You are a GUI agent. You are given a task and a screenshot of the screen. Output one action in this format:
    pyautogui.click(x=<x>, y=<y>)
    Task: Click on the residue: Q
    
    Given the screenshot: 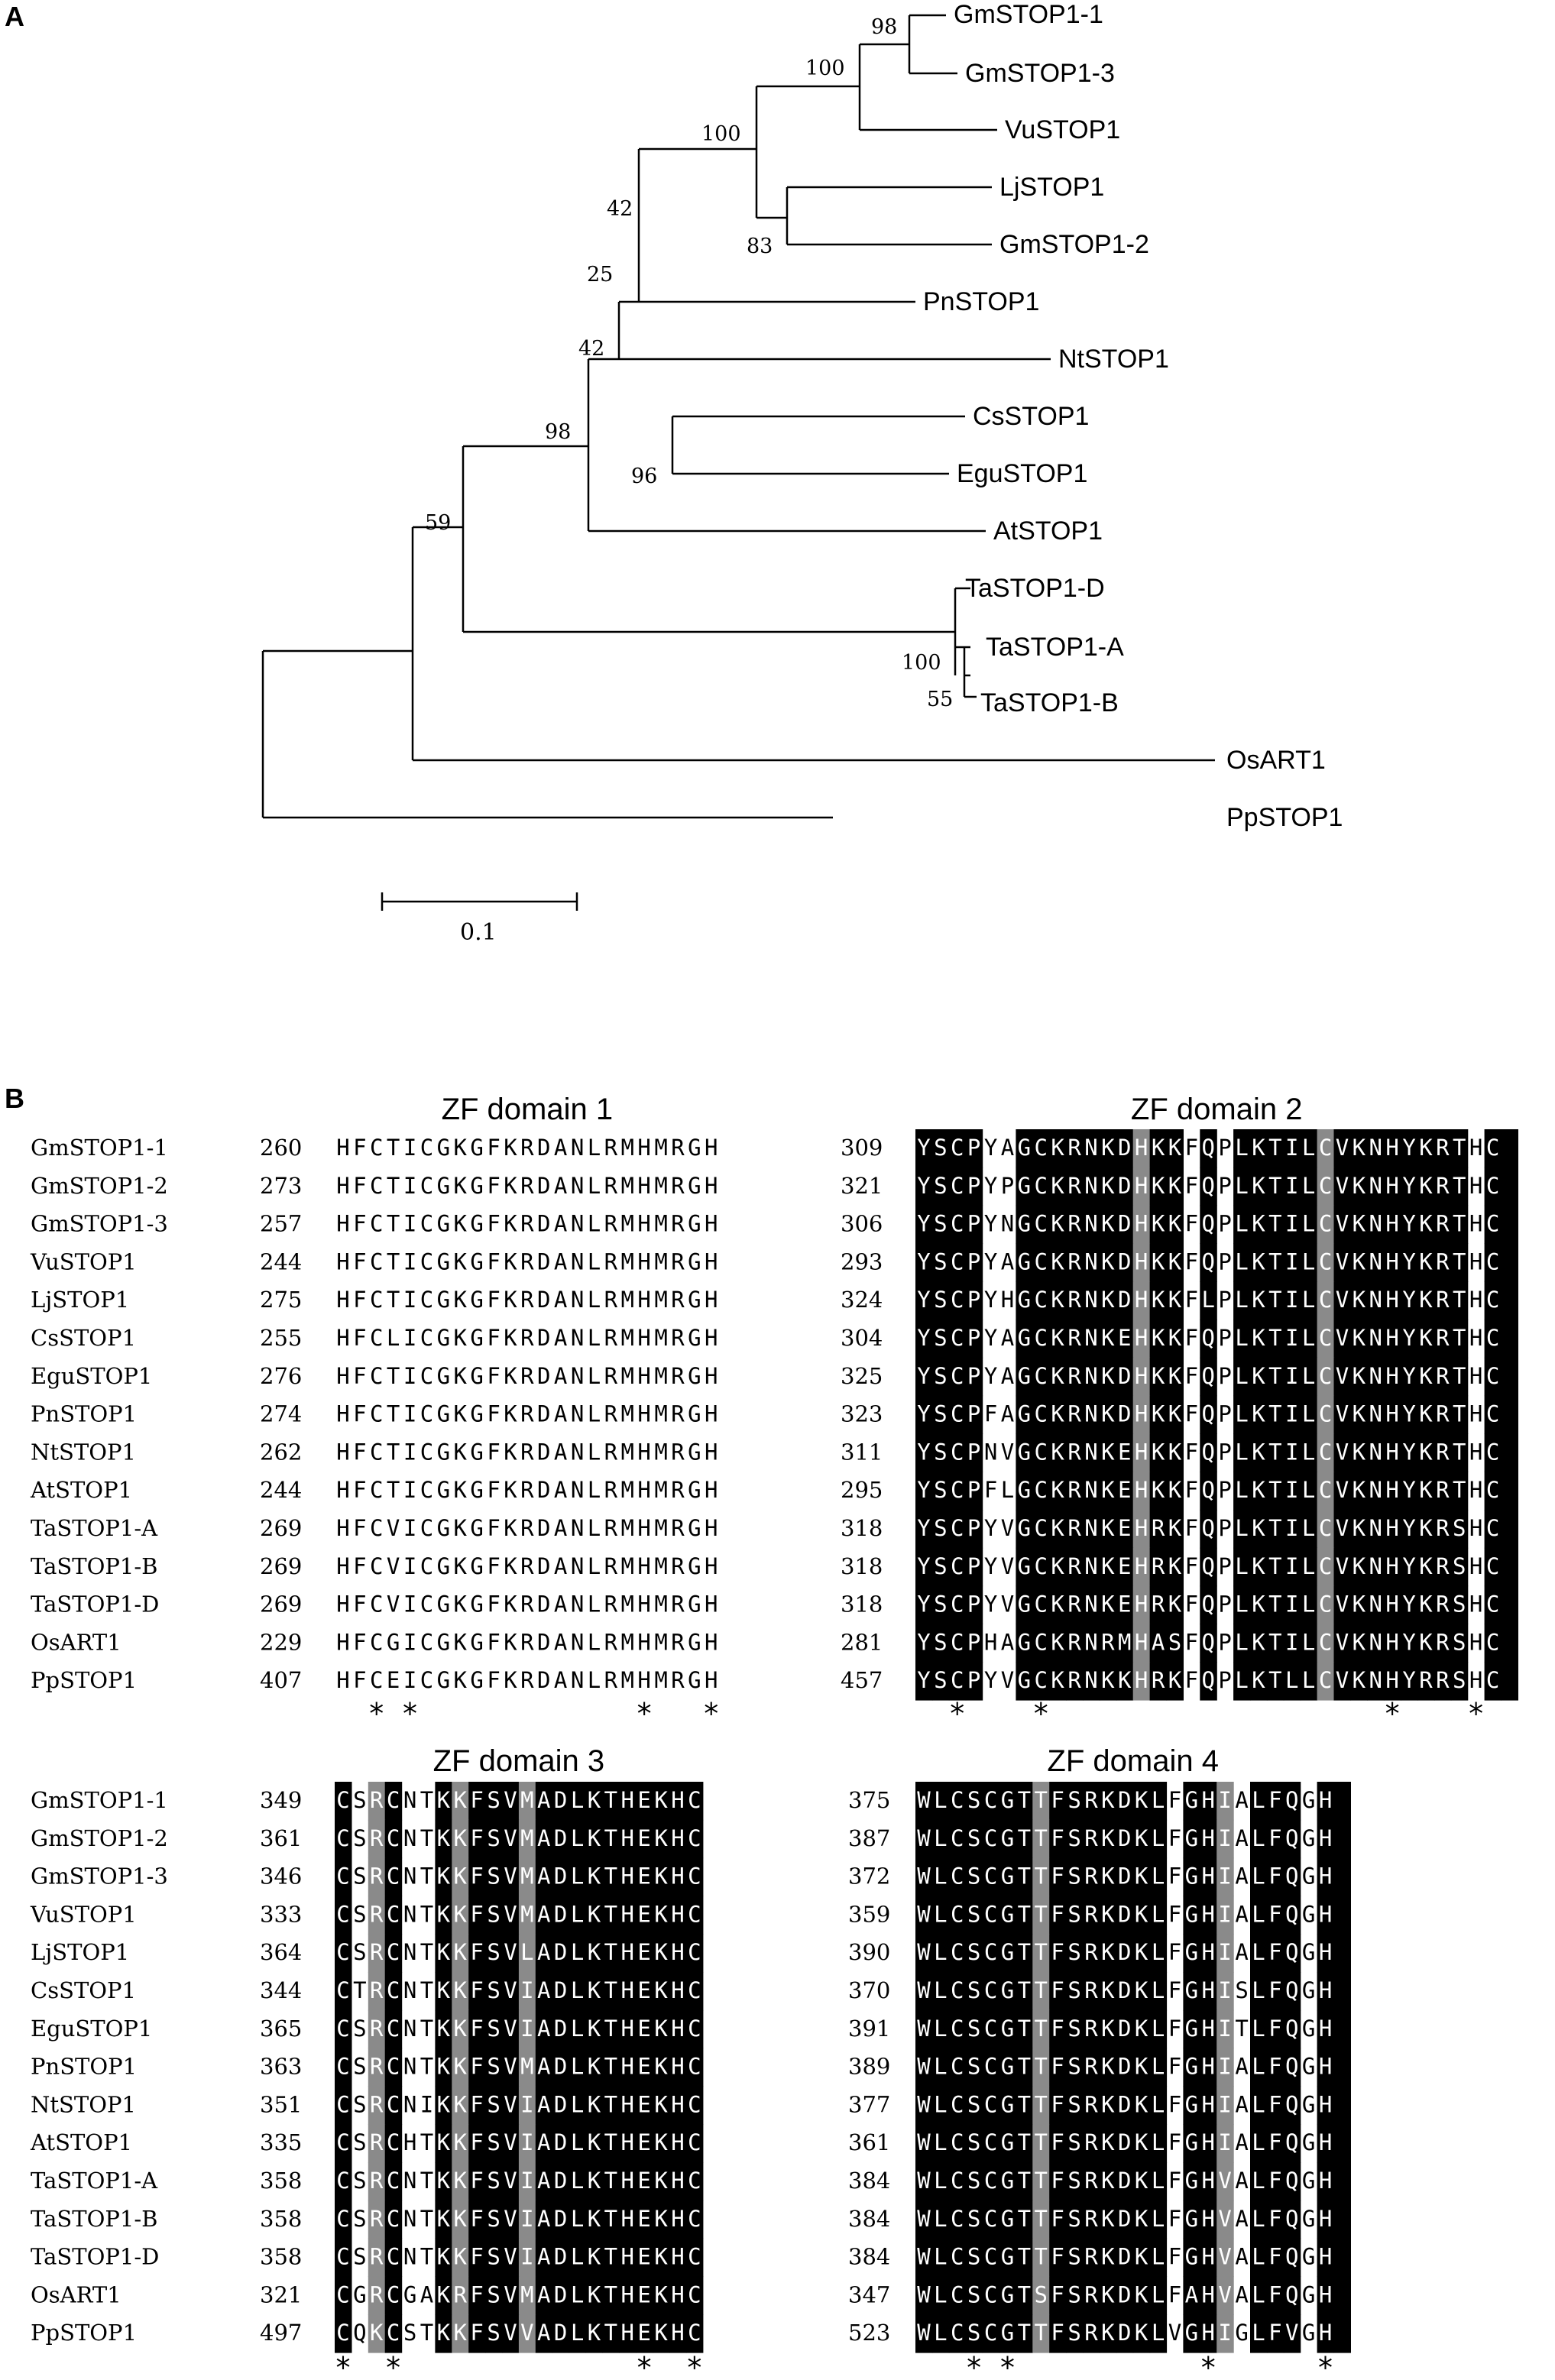 What is the action you would take?
    pyautogui.click(x=1291, y=2294)
    